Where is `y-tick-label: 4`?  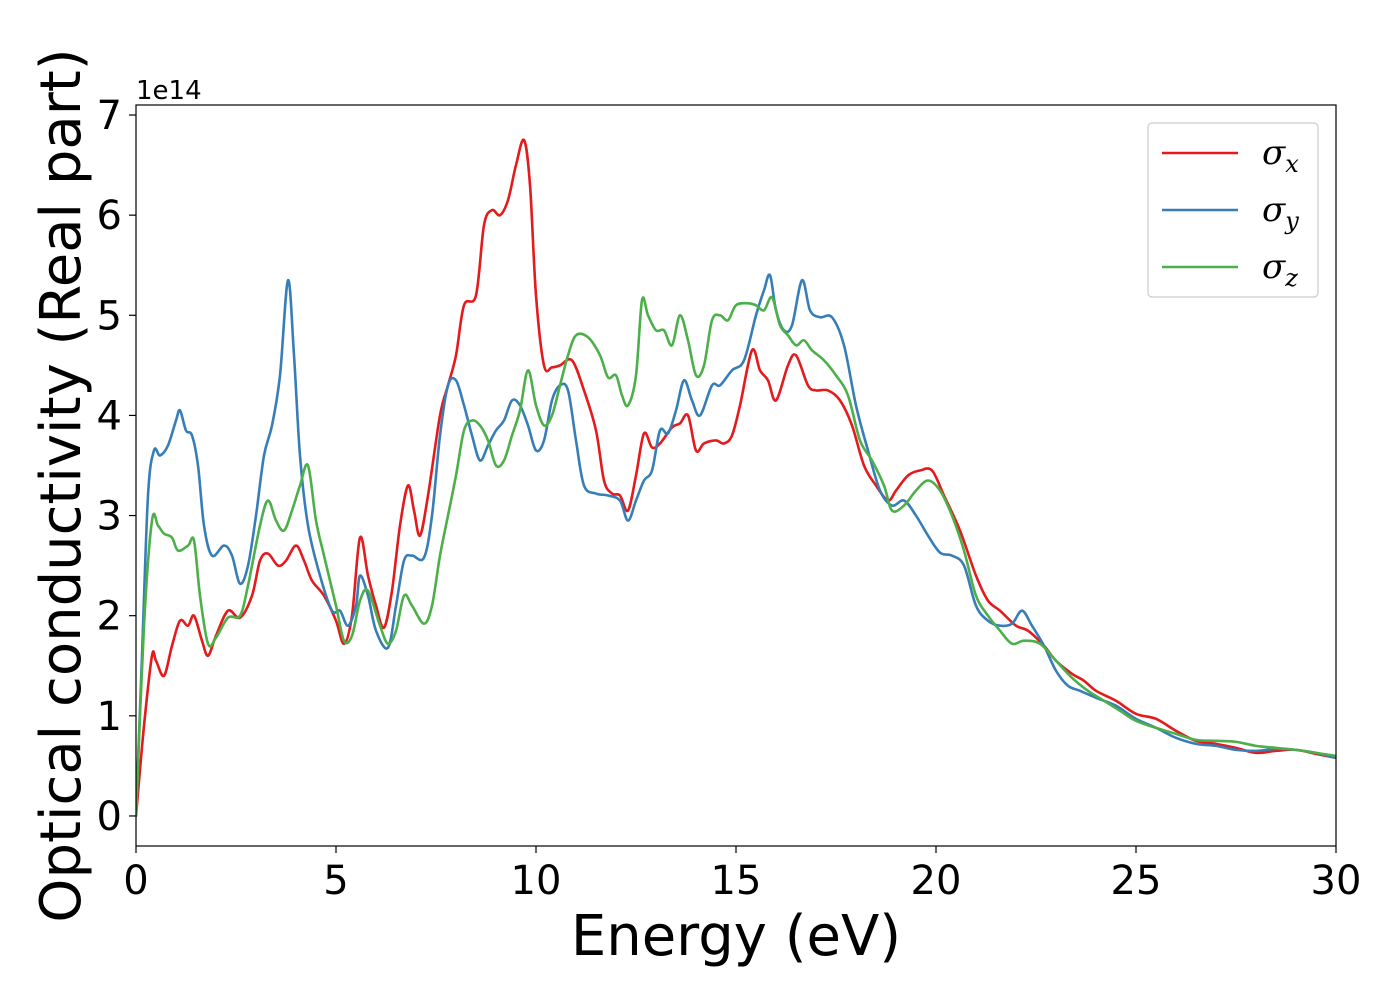
y-tick-label: 4 is located at coordinates (109, 416).